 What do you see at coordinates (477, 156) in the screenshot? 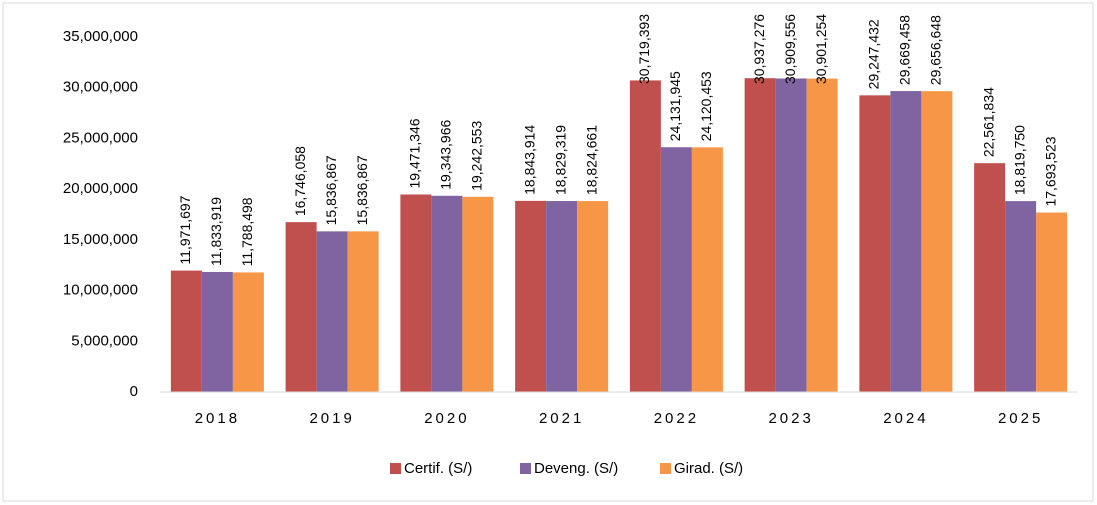
I see `value-label: 19,242,553` at bounding box center [477, 156].